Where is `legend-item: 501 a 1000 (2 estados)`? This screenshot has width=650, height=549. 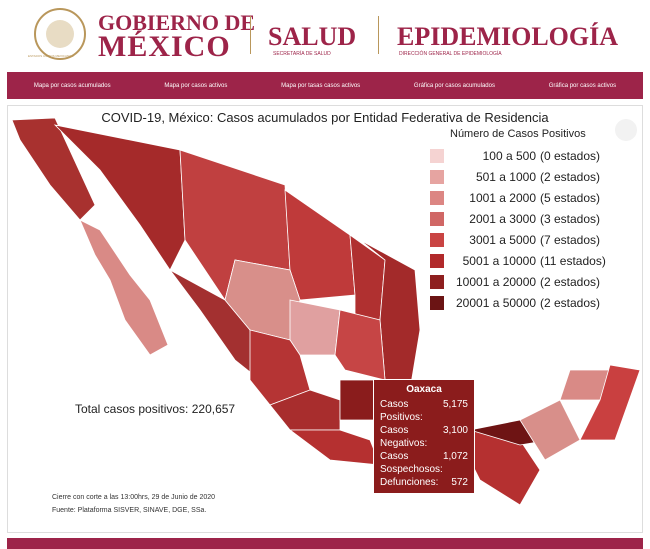 legend-item: 501 a 1000 (2 estados) is located at coordinates (518, 176).